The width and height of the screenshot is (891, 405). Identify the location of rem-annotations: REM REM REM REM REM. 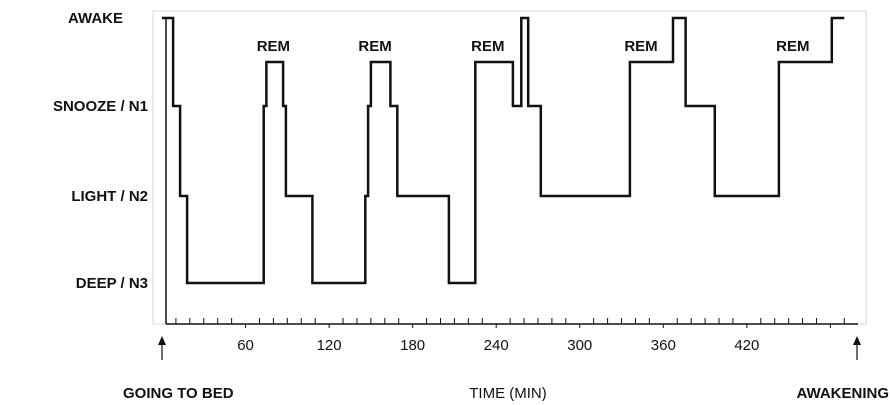
(533, 46).